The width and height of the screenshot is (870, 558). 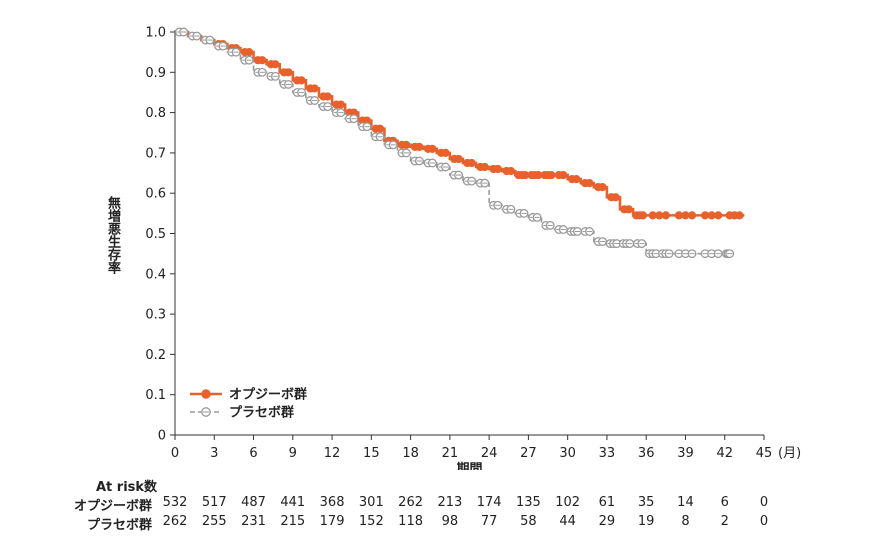 What do you see at coordinates (155, 355) in the screenshot?
I see `y-tick-label: 0.2` at bounding box center [155, 355].